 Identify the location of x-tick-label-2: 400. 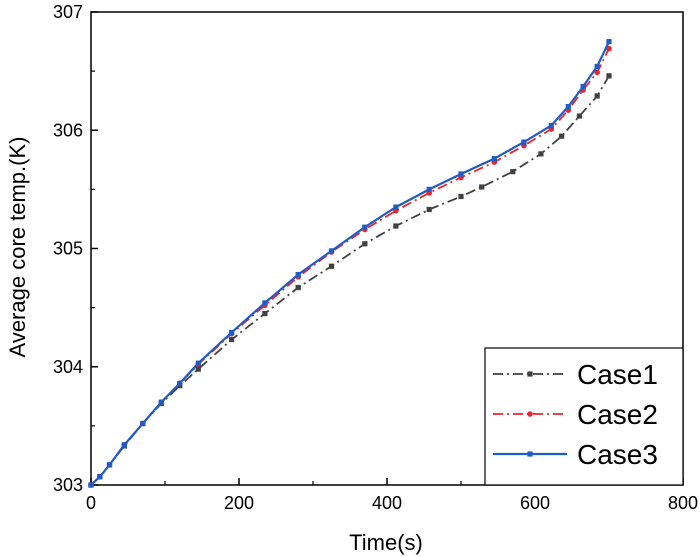
(387, 503).